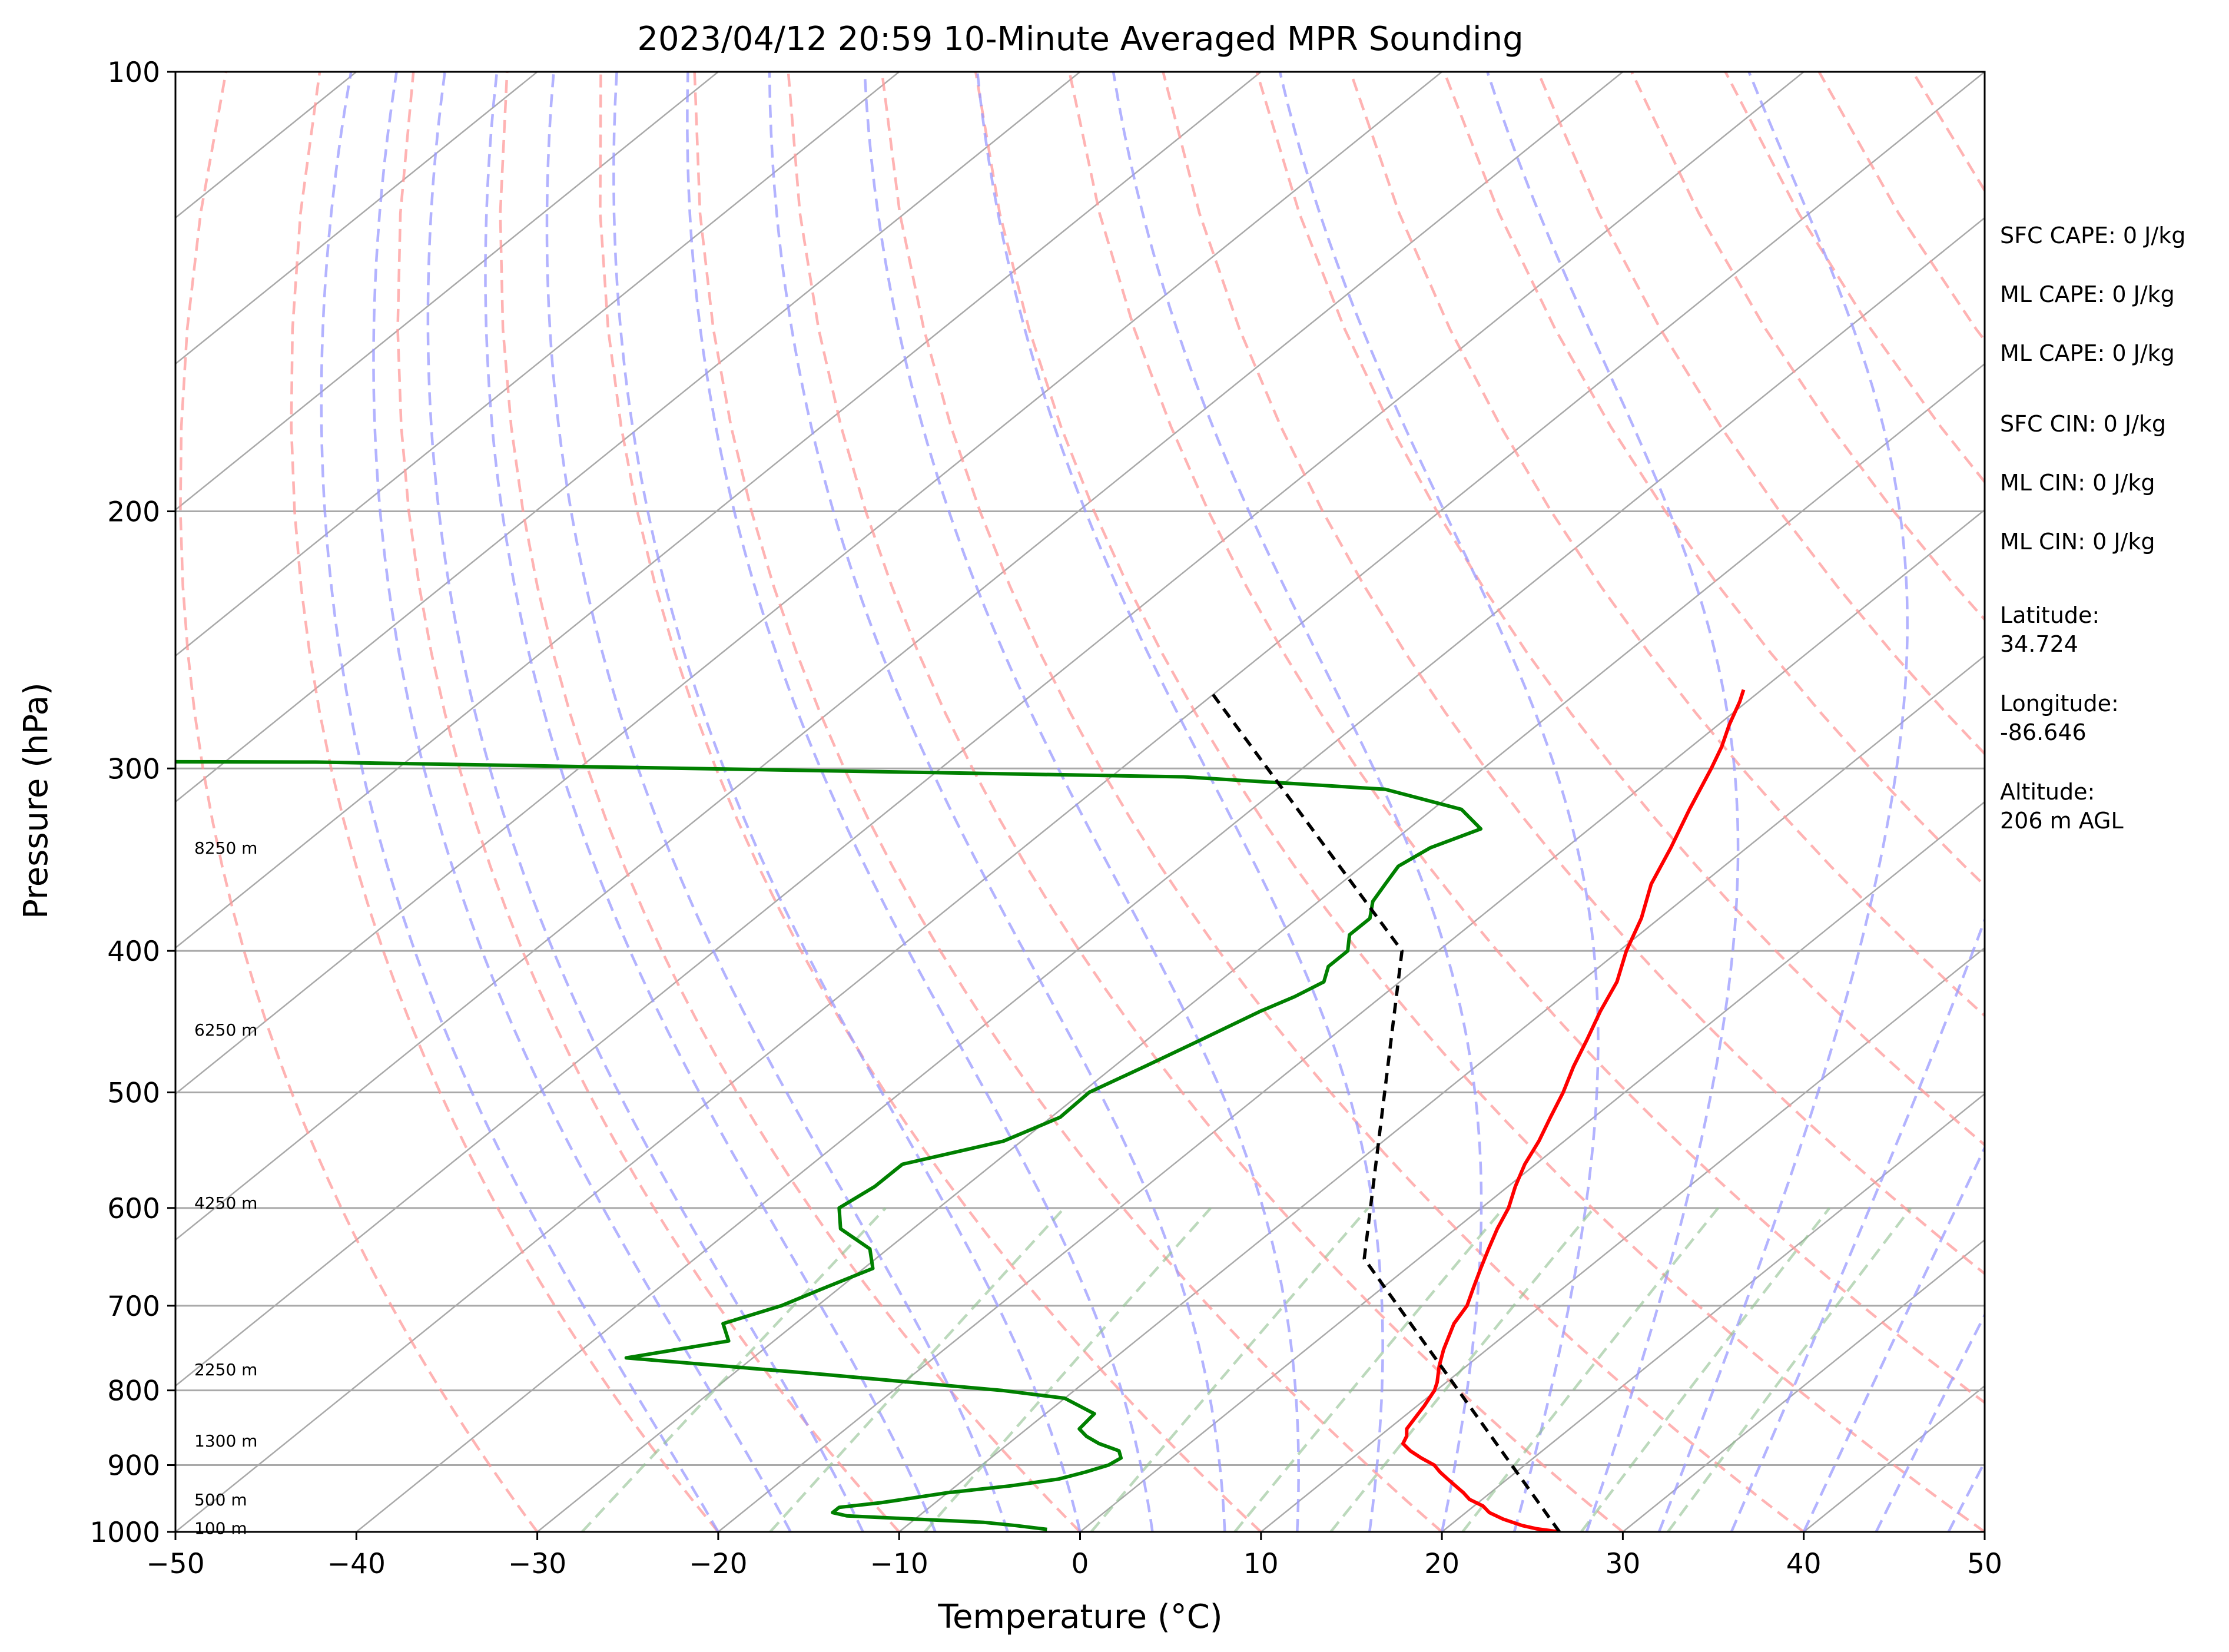 The width and height of the screenshot is (2229, 1652). What do you see at coordinates (2062, 821) in the screenshot?
I see `altitude-value: 206 m AGL` at bounding box center [2062, 821].